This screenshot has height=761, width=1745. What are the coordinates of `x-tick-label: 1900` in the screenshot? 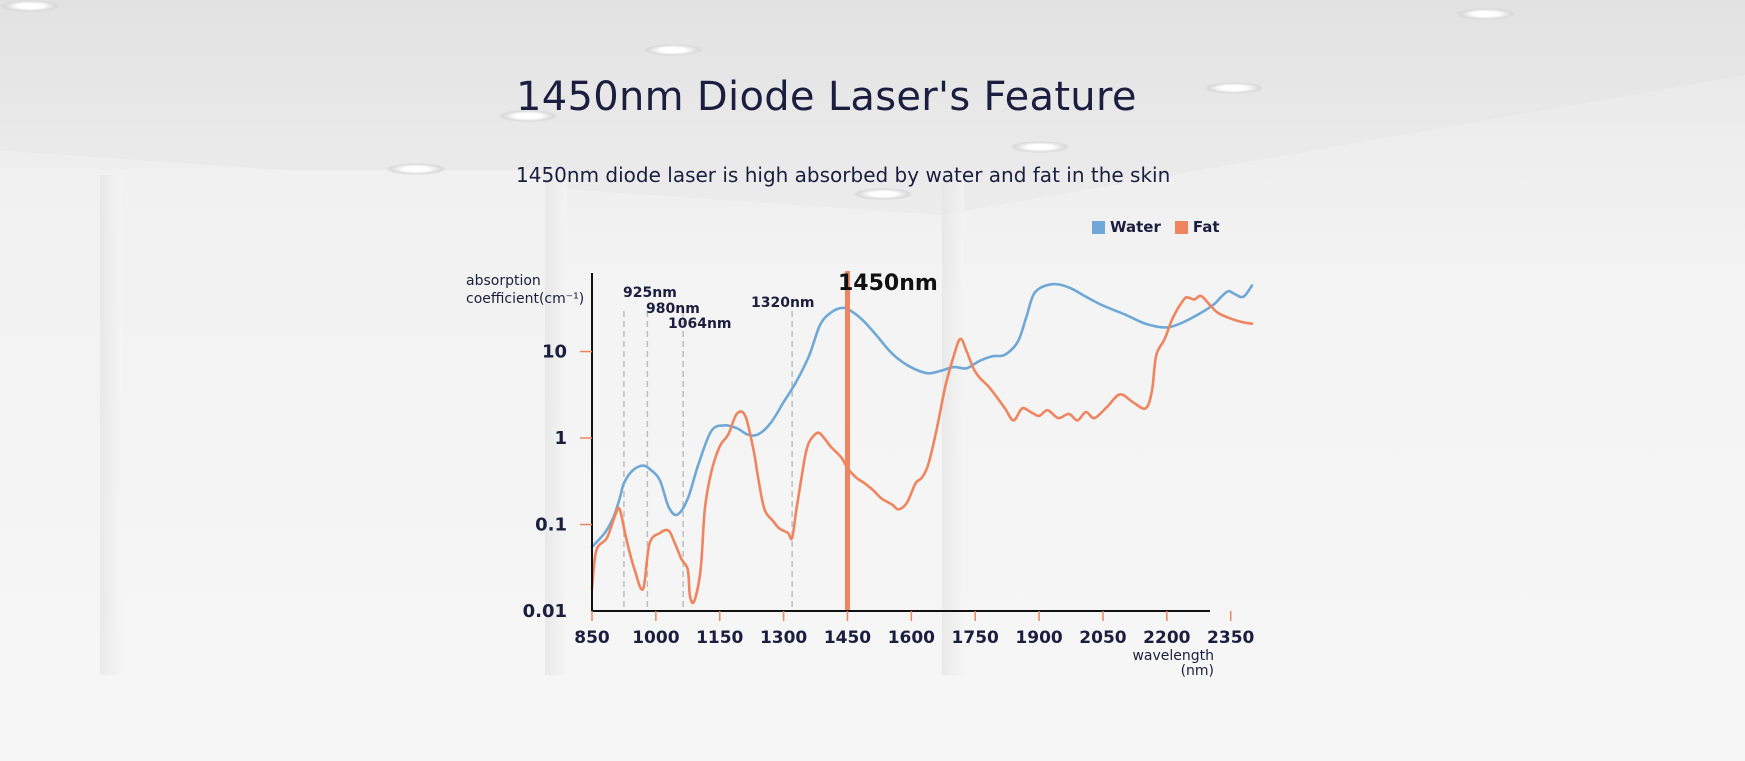 It's located at (1038, 638).